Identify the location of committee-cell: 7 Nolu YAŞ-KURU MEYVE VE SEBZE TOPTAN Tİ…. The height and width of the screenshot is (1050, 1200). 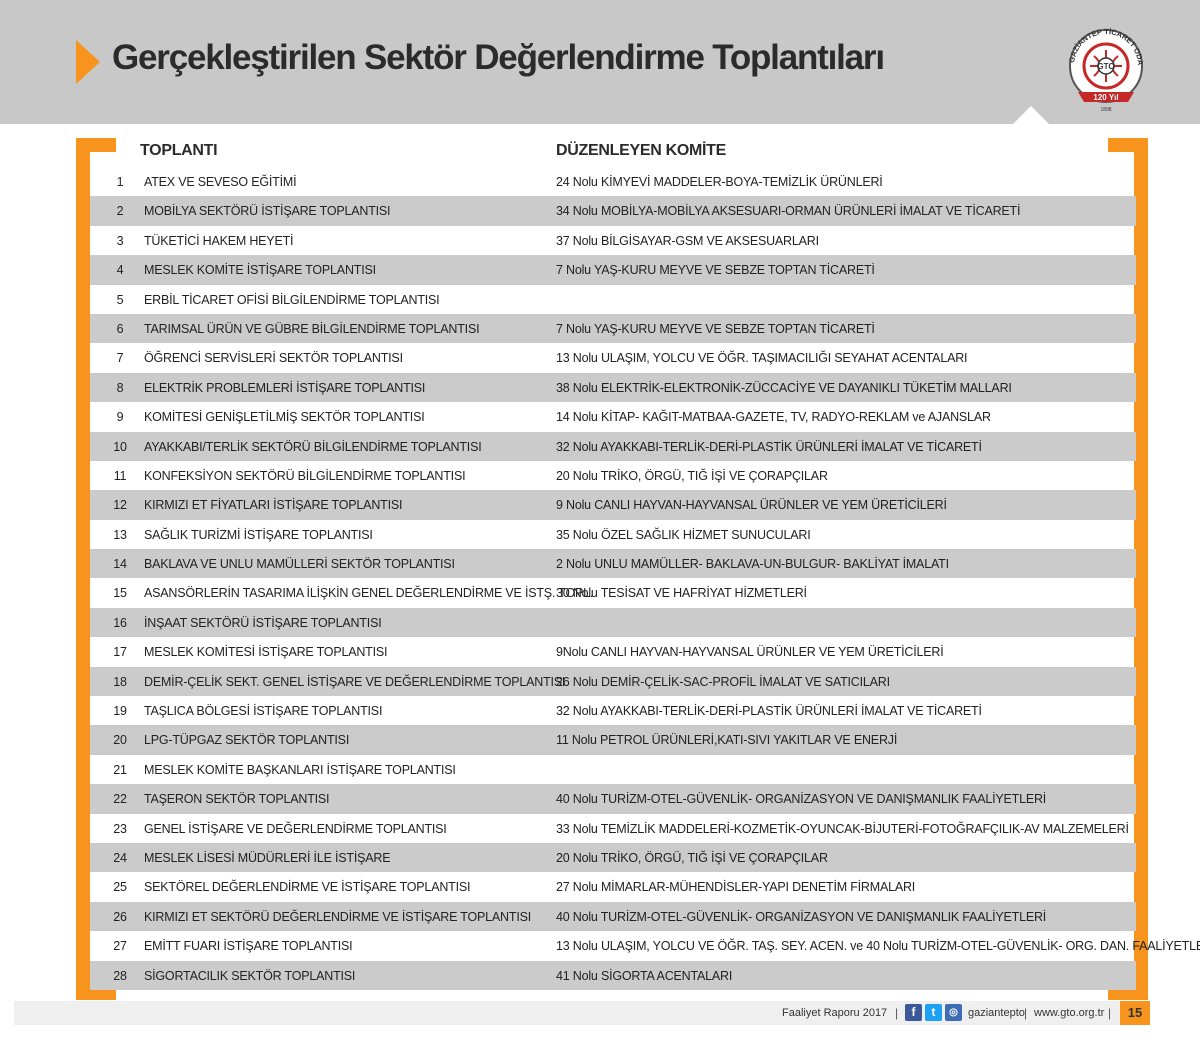
(715, 270).